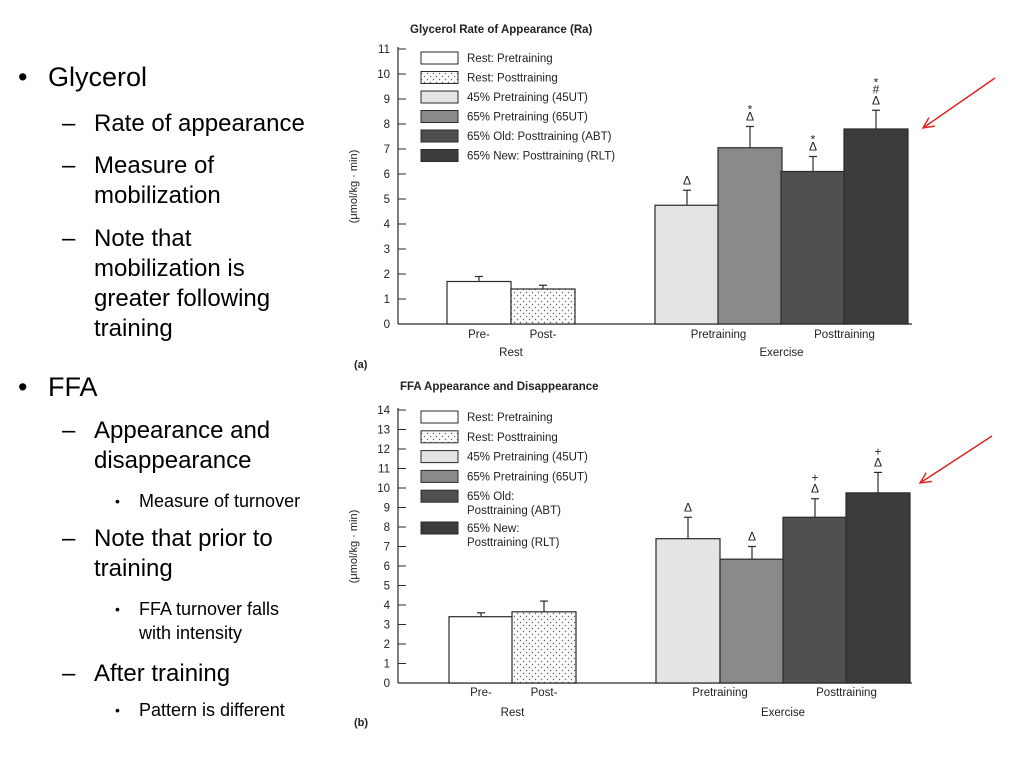 The width and height of the screenshot is (1024, 768). Describe the element at coordinates (169, 268) in the screenshot. I see `bullet-text: mobilization is` at that location.